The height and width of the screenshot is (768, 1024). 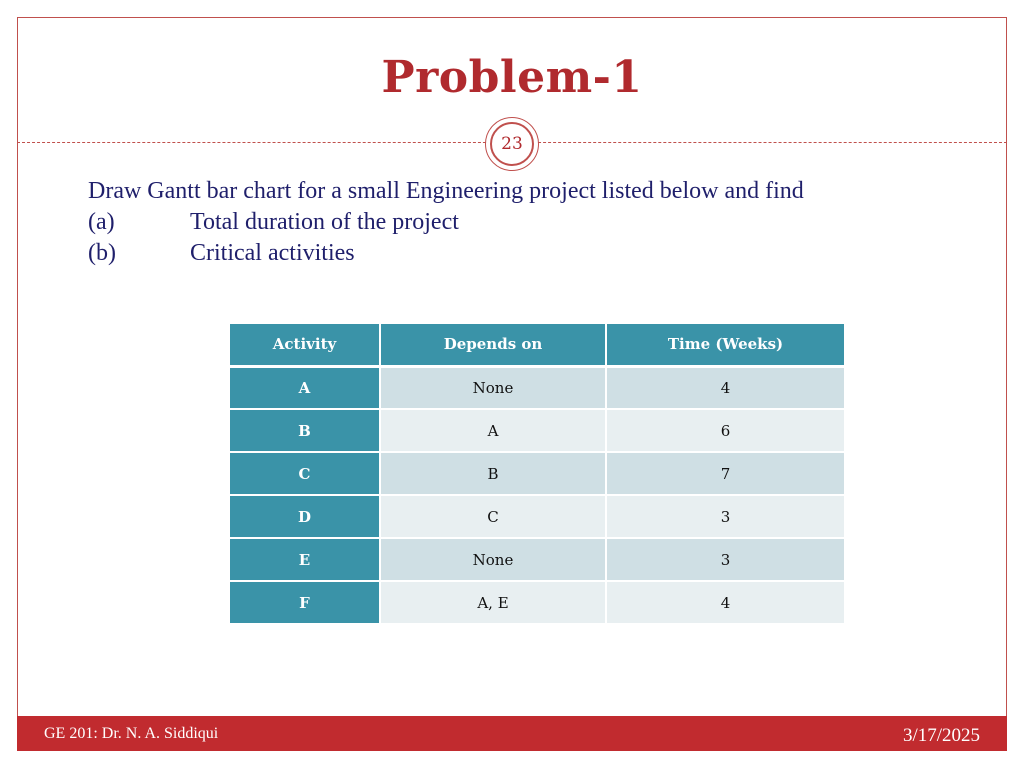 I want to click on table-row: F A, E 4, so click(x=537, y=603).